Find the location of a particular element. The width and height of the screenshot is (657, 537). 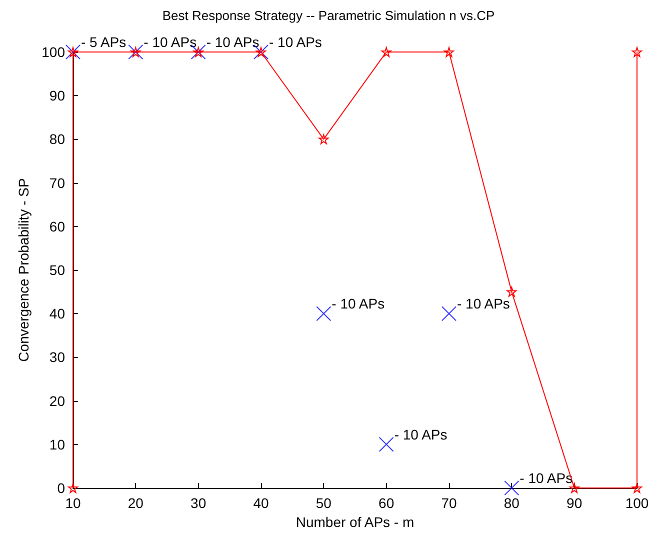

x-tick-label: 70 is located at coordinates (449, 503).